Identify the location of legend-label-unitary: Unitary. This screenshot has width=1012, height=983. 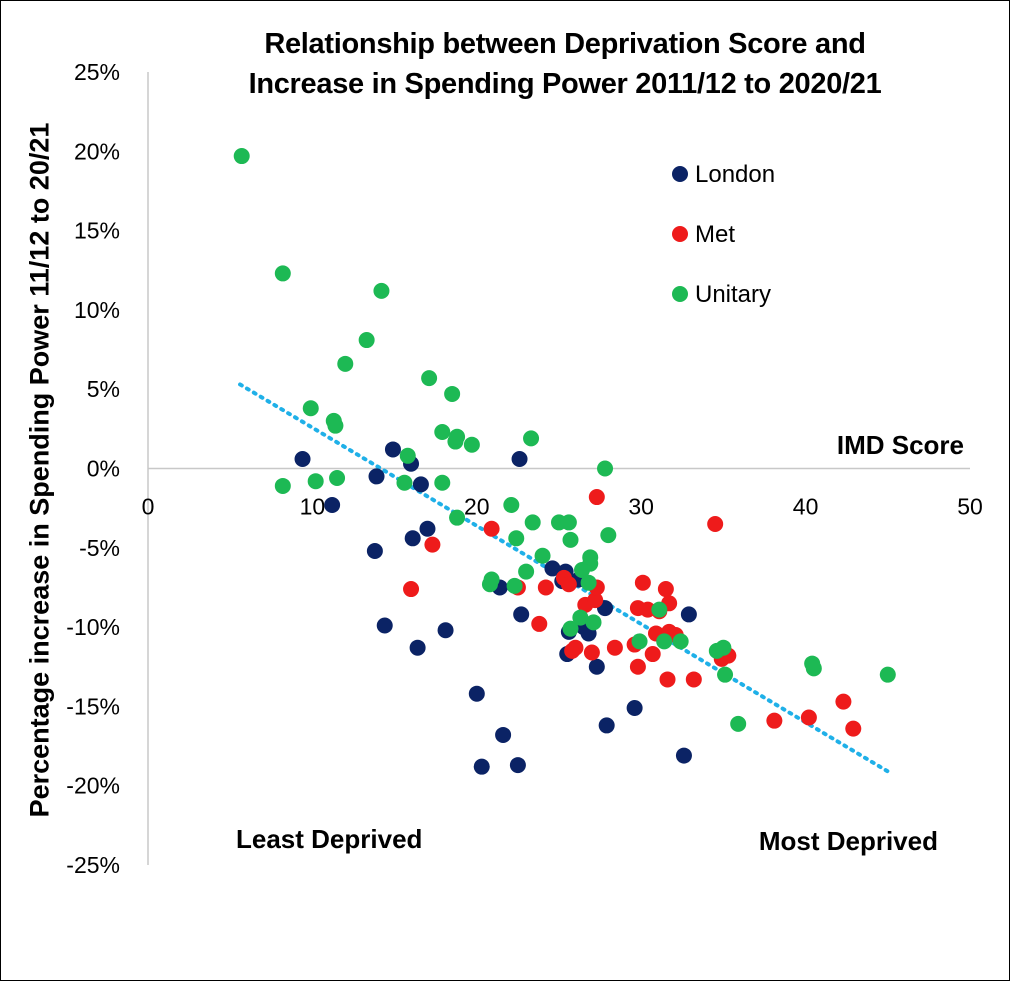
(733, 294).